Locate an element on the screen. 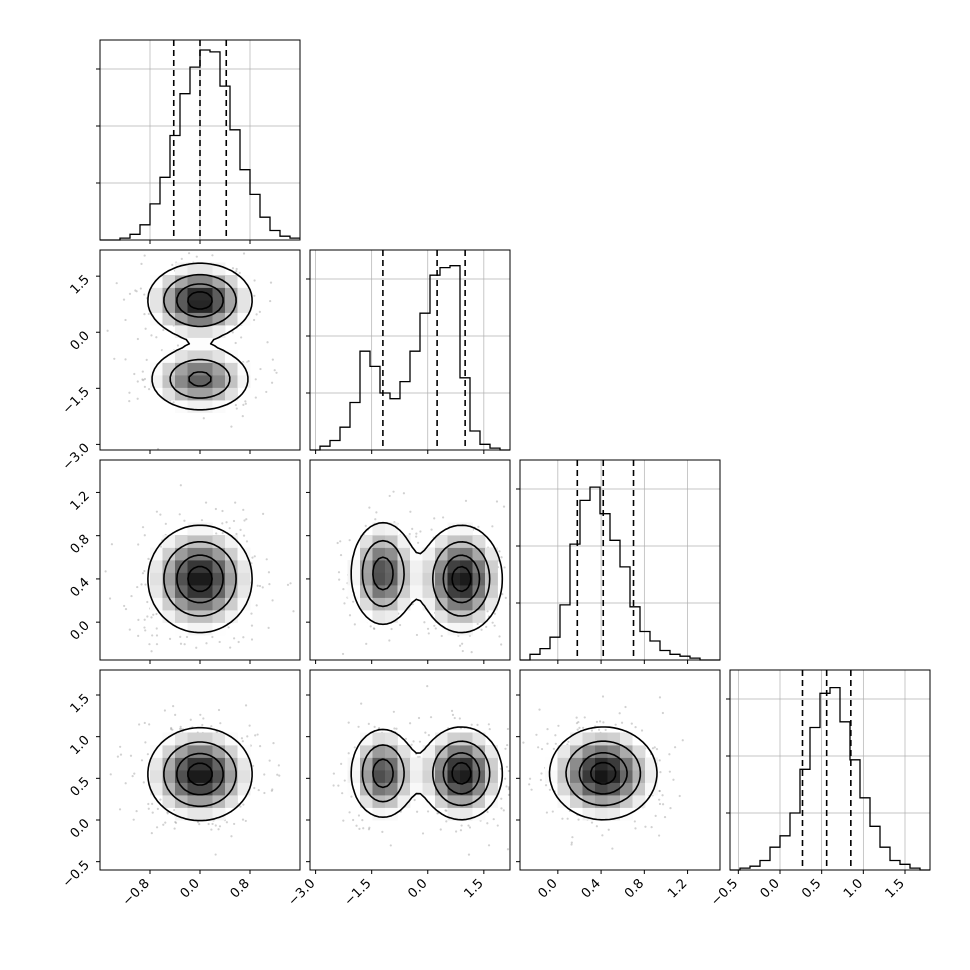 The width and height of the screenshot is (970, 970). density-panel-p2-p3 is located at coordinates (603, 772).